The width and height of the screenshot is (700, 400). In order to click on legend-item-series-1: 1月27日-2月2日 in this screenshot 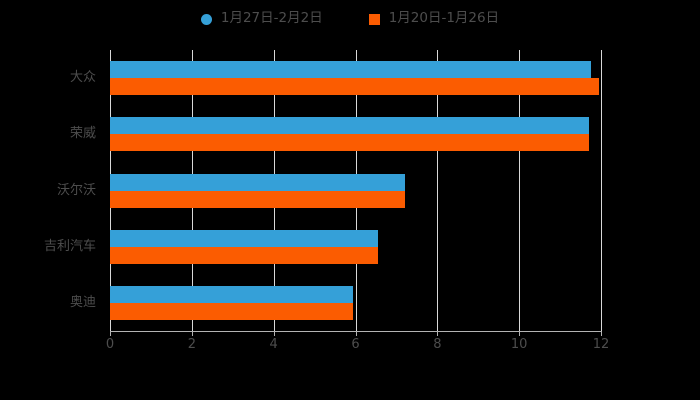, I will do `click(261, 18)`.